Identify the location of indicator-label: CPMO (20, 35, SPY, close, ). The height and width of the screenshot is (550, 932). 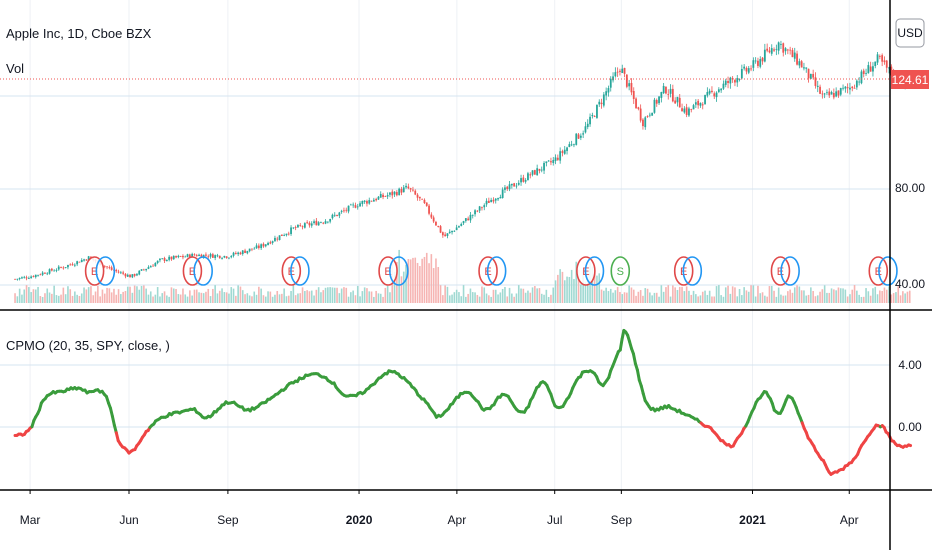
(88, 345).